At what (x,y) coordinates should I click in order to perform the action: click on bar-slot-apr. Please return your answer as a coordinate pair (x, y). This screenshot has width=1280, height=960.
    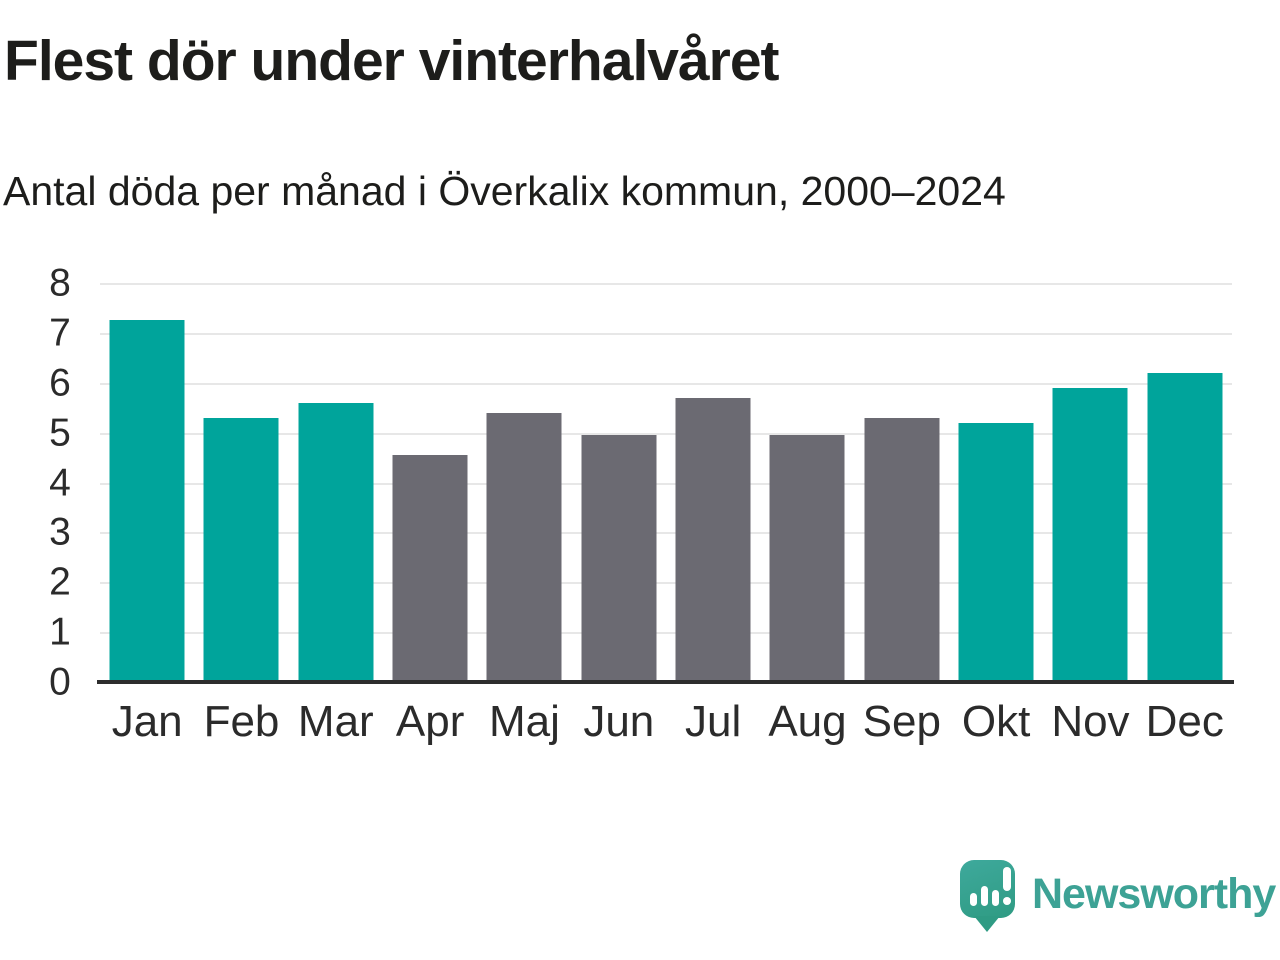
    Looking at the image, I should click on (430, 482).